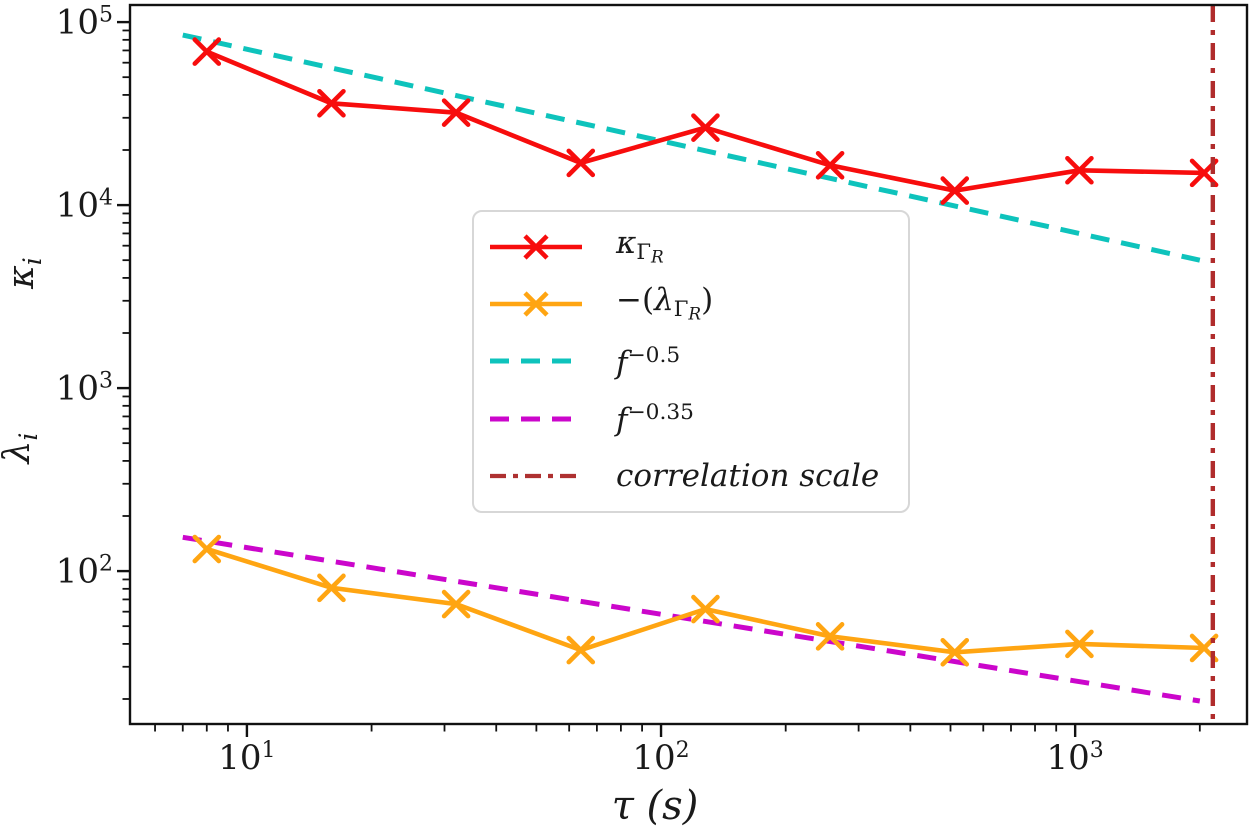 This screenshot has height=839, width=1250. Describe the element at coordinates (697, 361) in the screenshot. I see `legend-entry-f05: f−0.5` at that location.